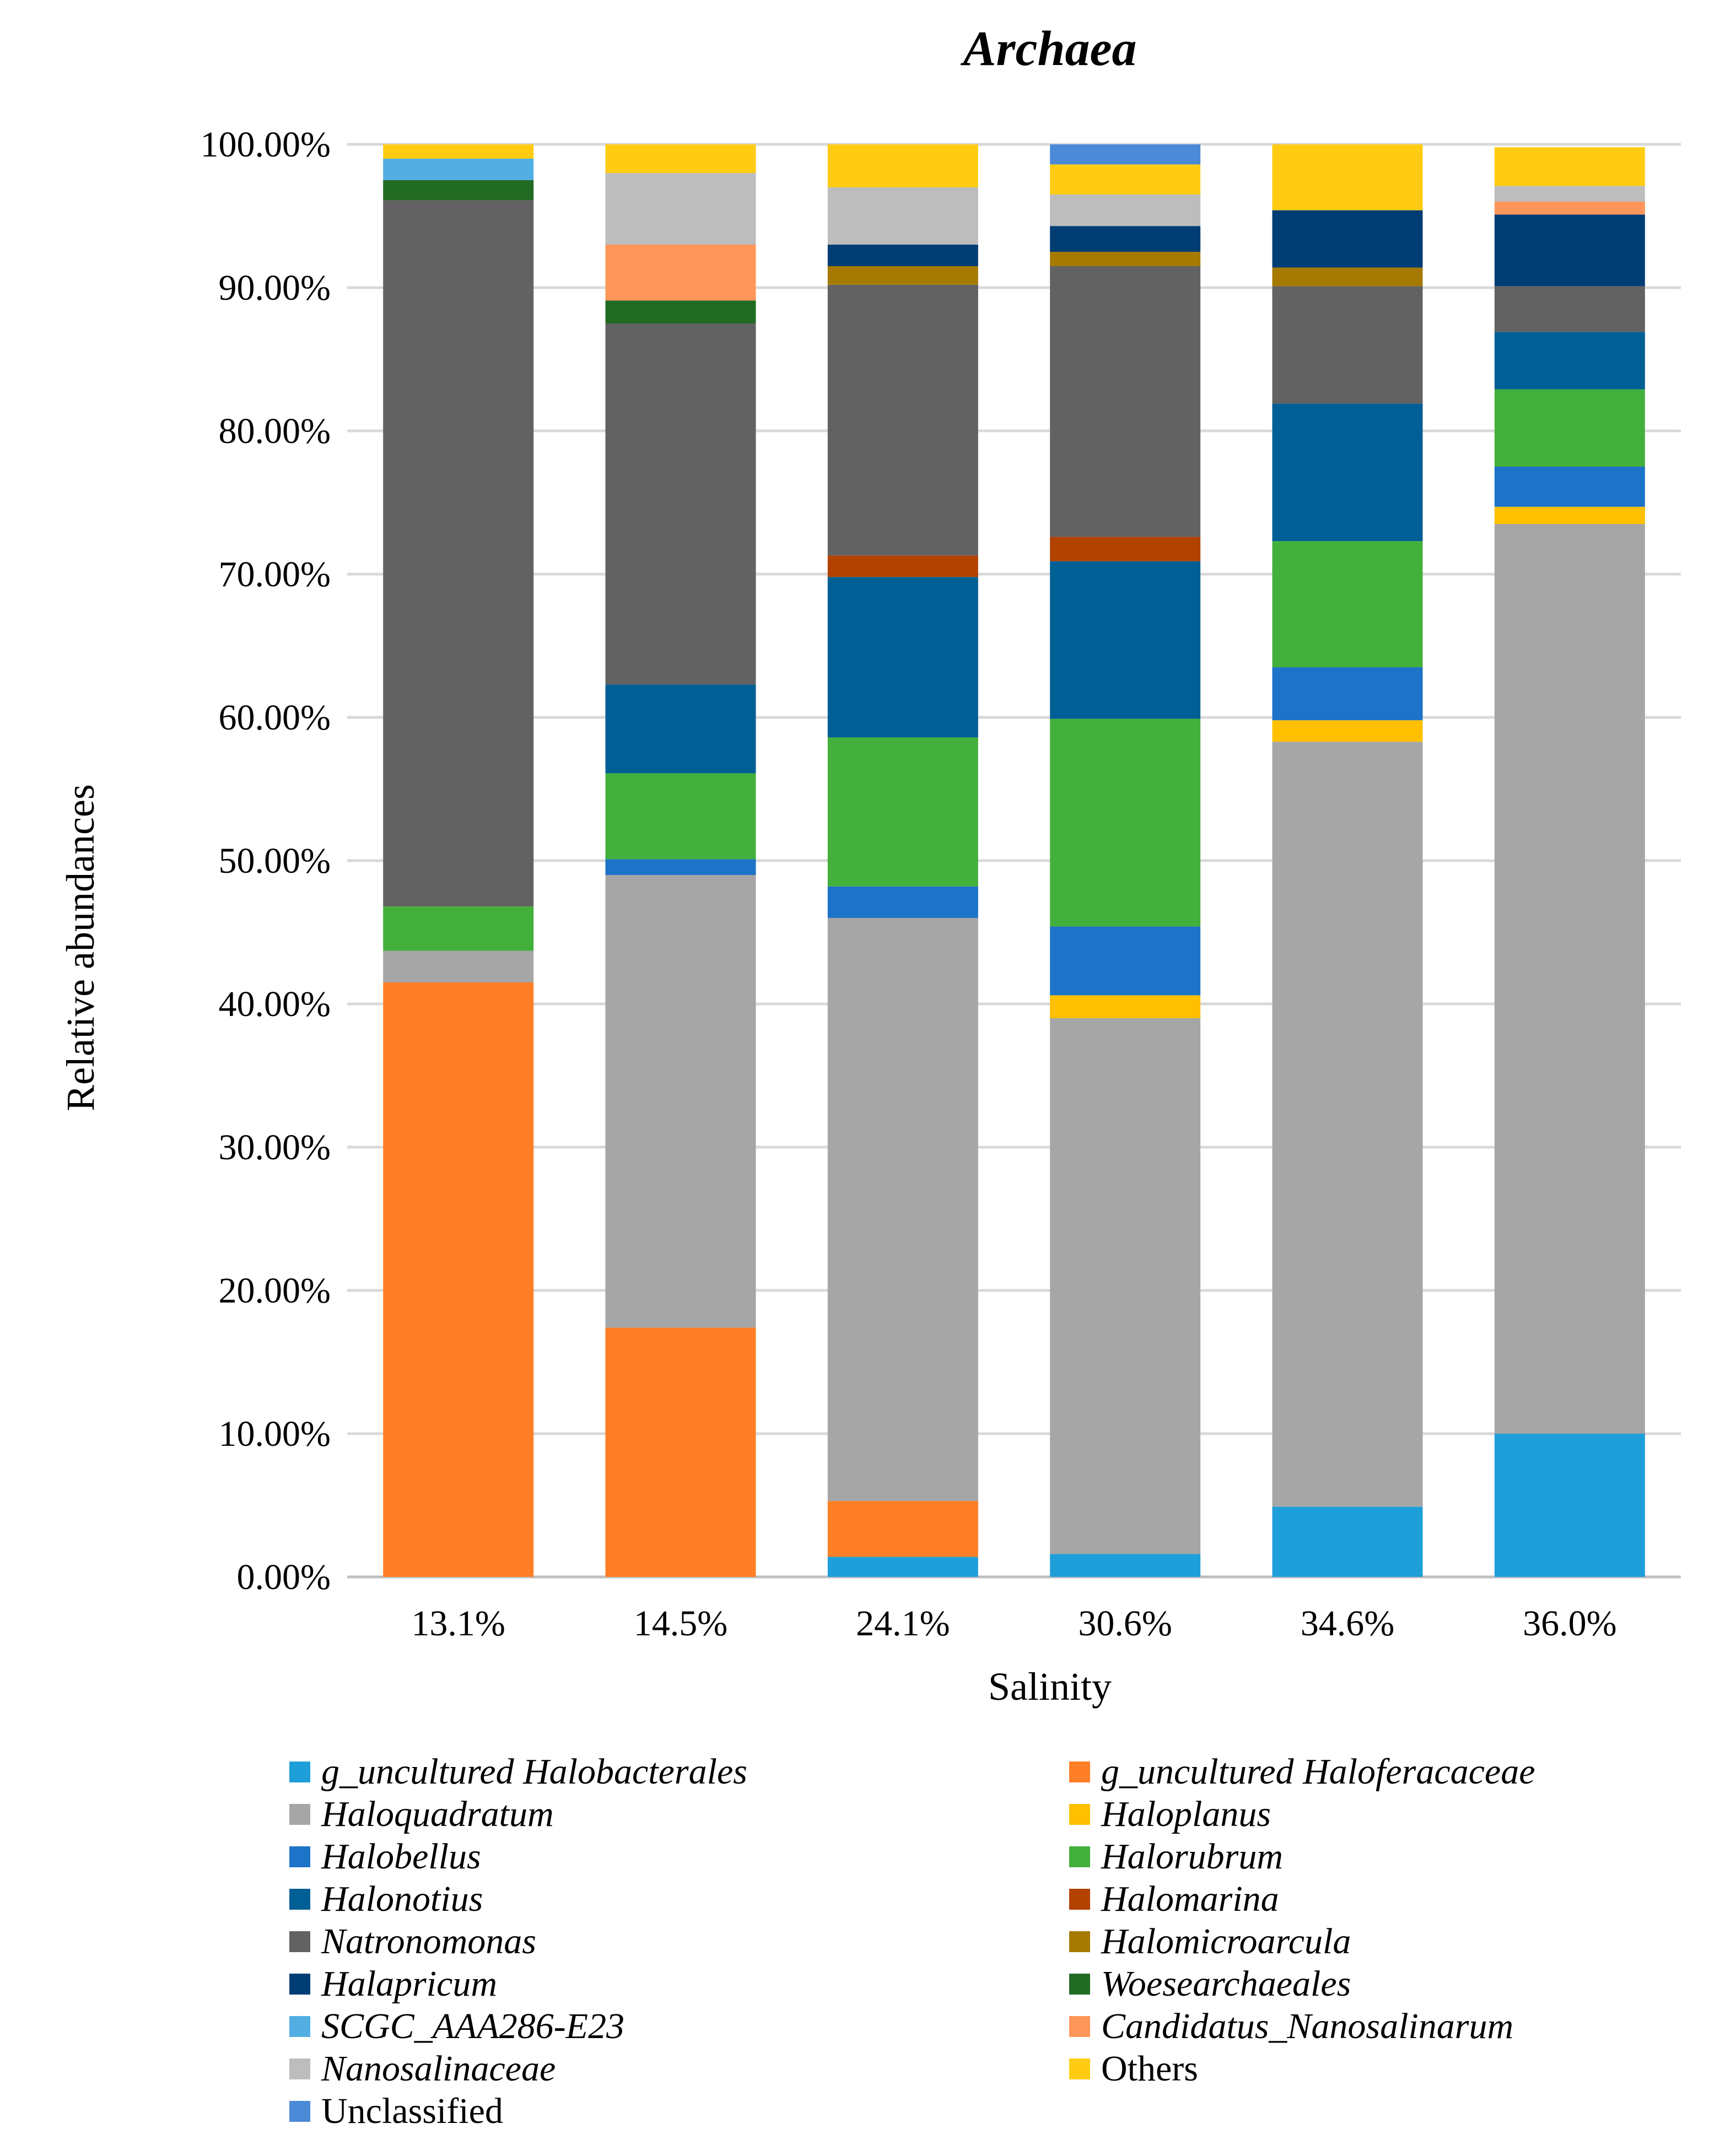  I want to click on legend-item: Candidatus_Nanosalinarum, so click(1291, 2026).